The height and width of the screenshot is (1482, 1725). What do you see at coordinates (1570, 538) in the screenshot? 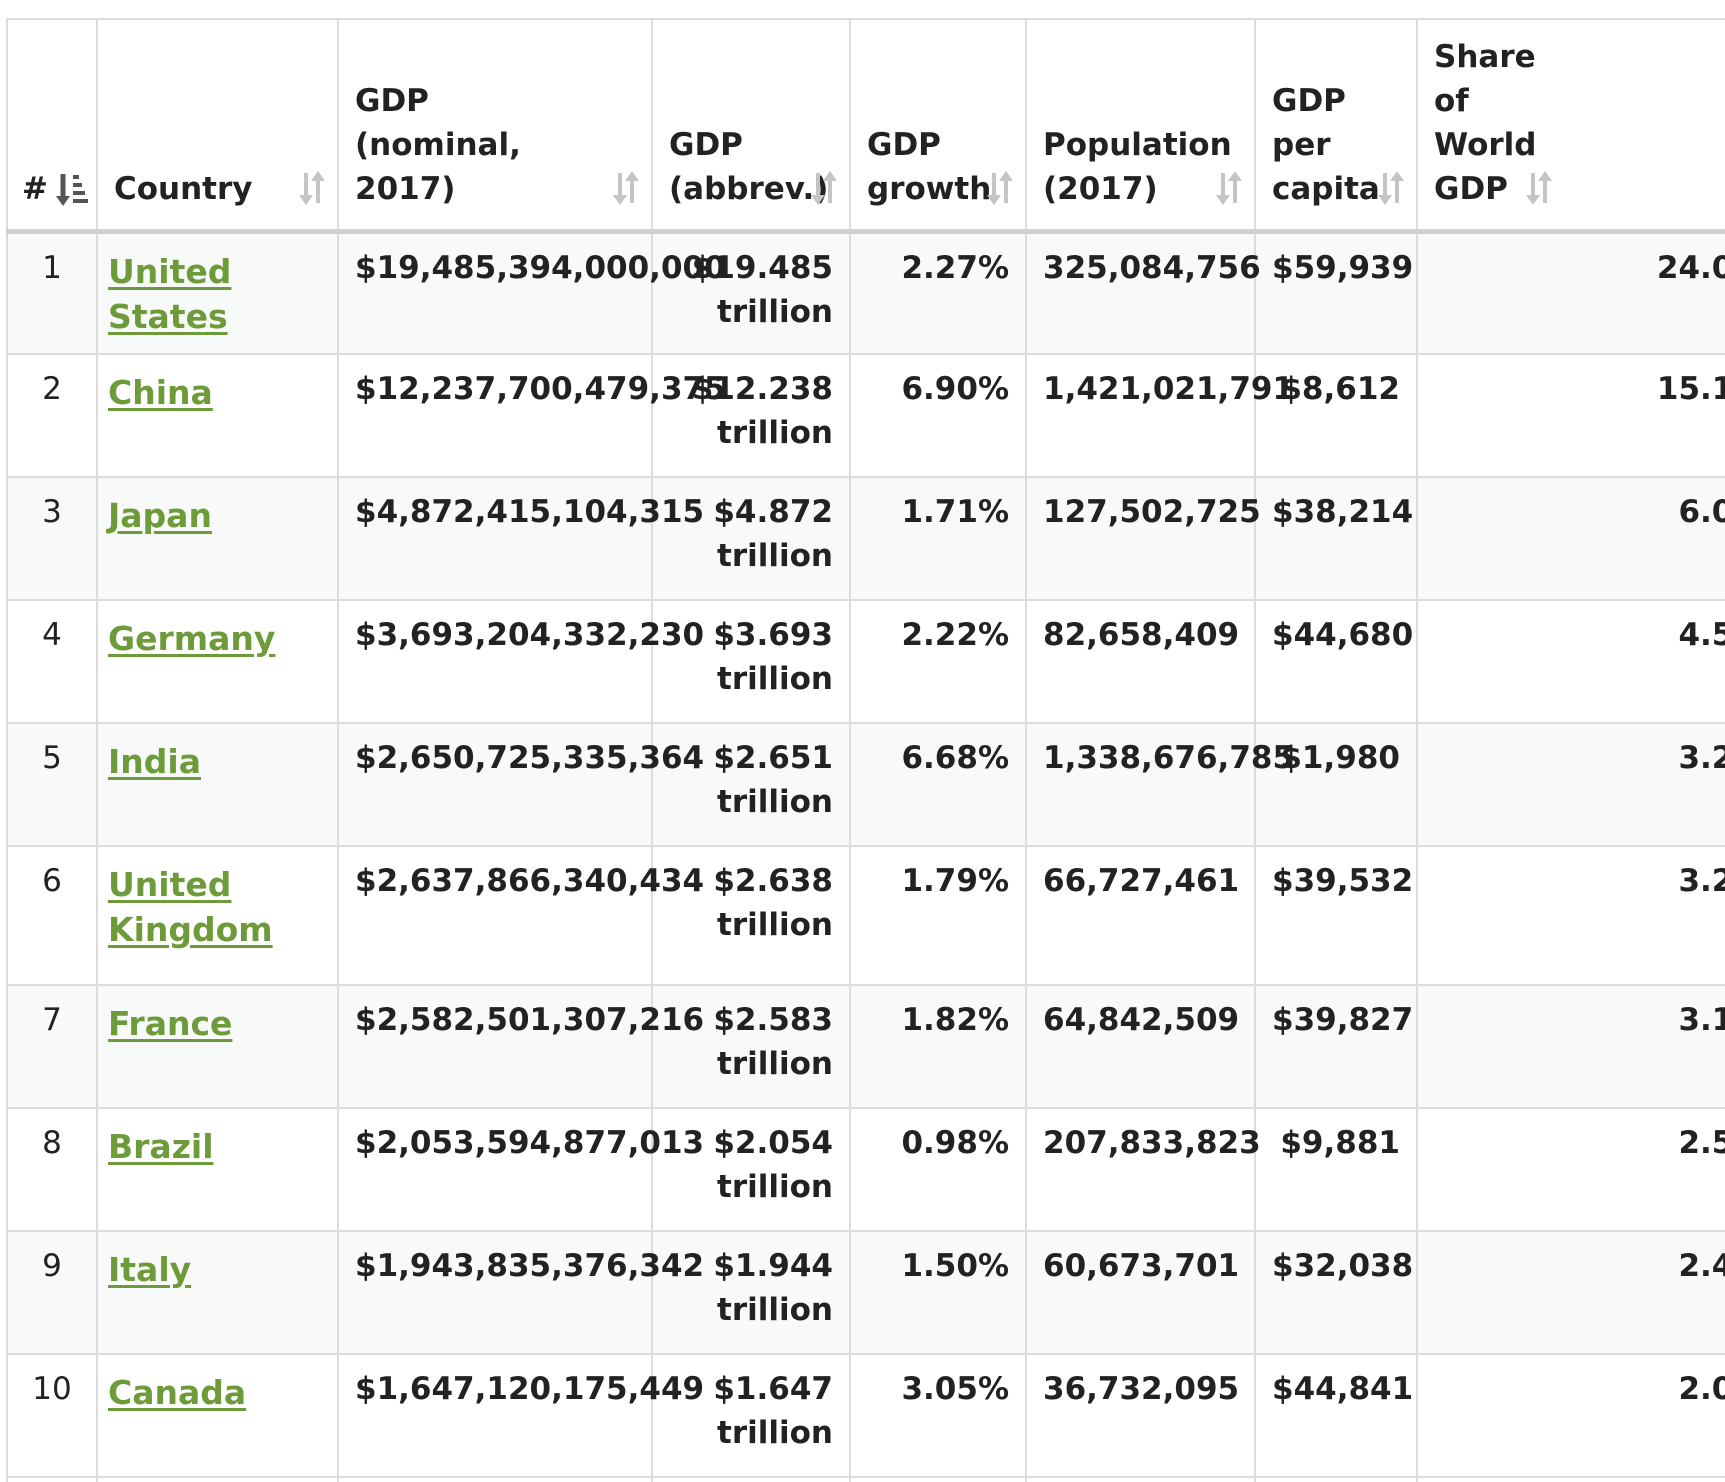
I see `cell-share-world-gdp: 6.02%` at bounding box center [1570, 538].